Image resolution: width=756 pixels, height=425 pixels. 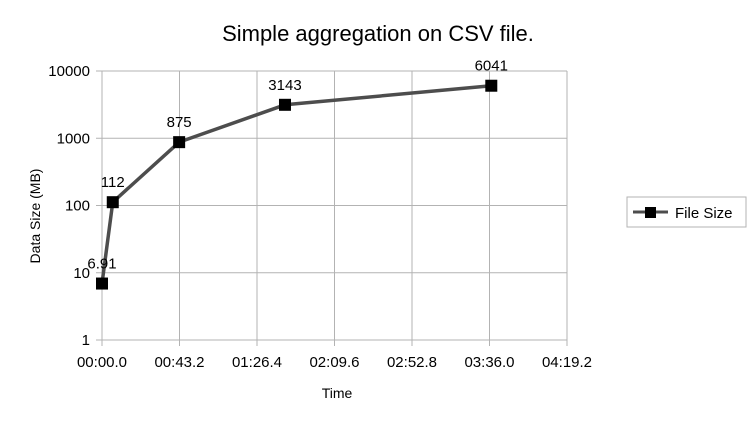 What do you see at coordinates (704, 213) in the screenshot?
I see `legend-label: File Size` at bounding box center [704, 213].